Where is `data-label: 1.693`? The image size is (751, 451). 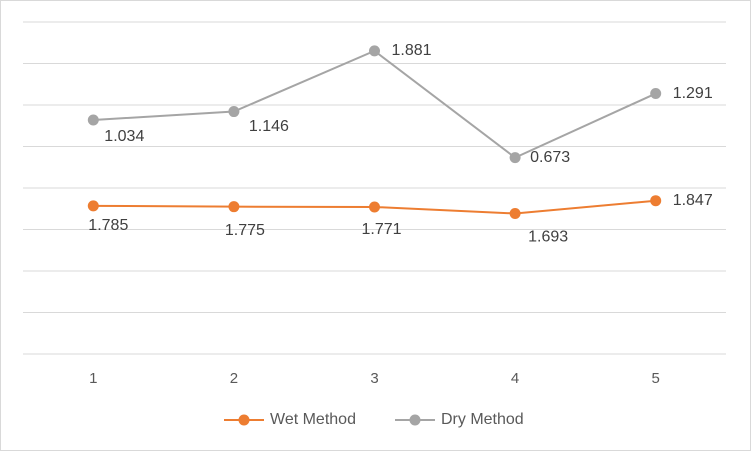
data-label: 1.693 is located at coordinates (548, 237).